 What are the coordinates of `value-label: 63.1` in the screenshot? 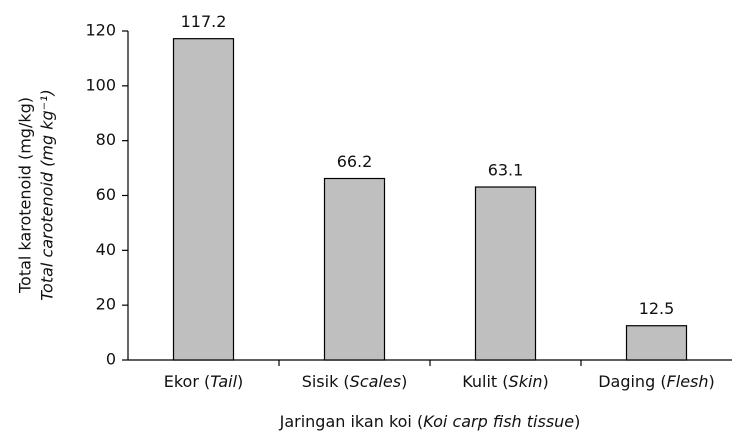 It's located at (506, 170).